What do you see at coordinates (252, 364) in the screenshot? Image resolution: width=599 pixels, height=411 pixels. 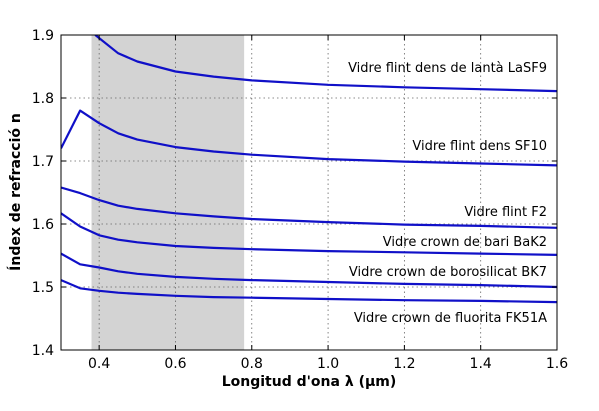 I see `x-tick-label: 0.8` at bounding box center [252, 364].